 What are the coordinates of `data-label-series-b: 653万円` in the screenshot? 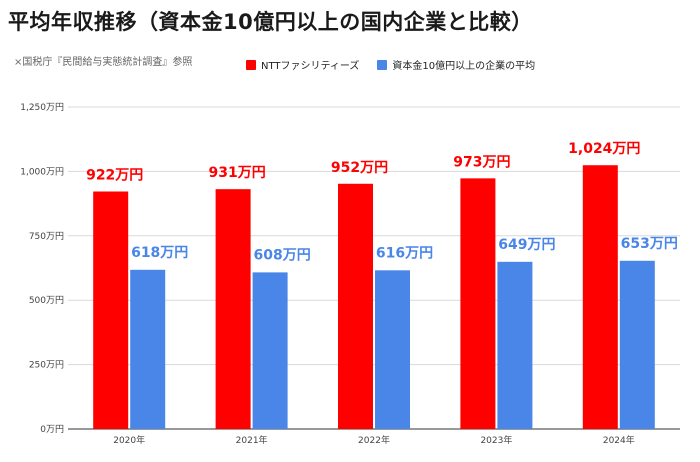 It's located at (649, 244).